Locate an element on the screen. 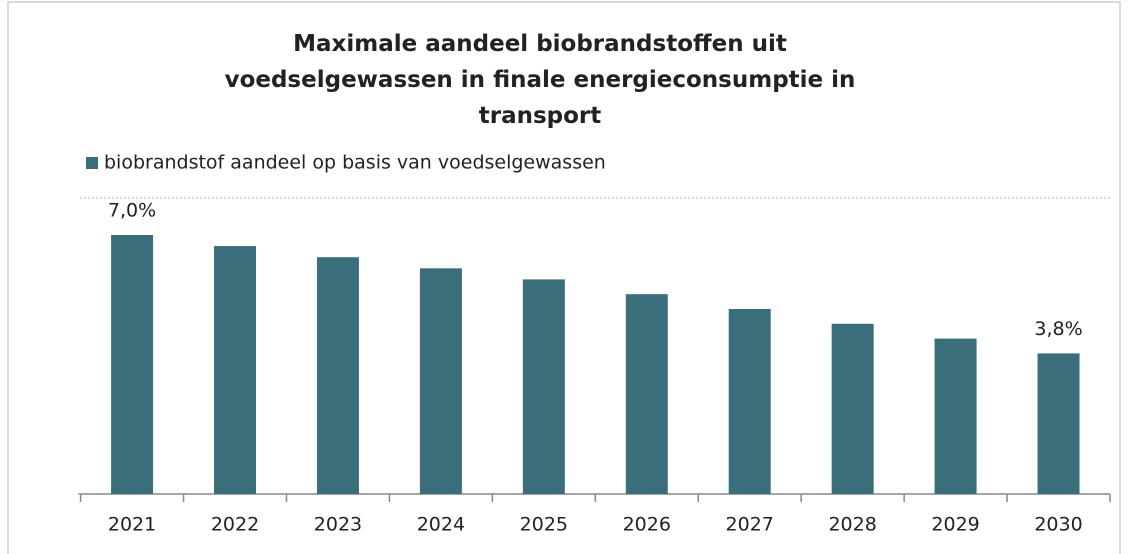 The image size is (1129, 554). x-tick-label: 2029 is located at coordinates (955, 525).